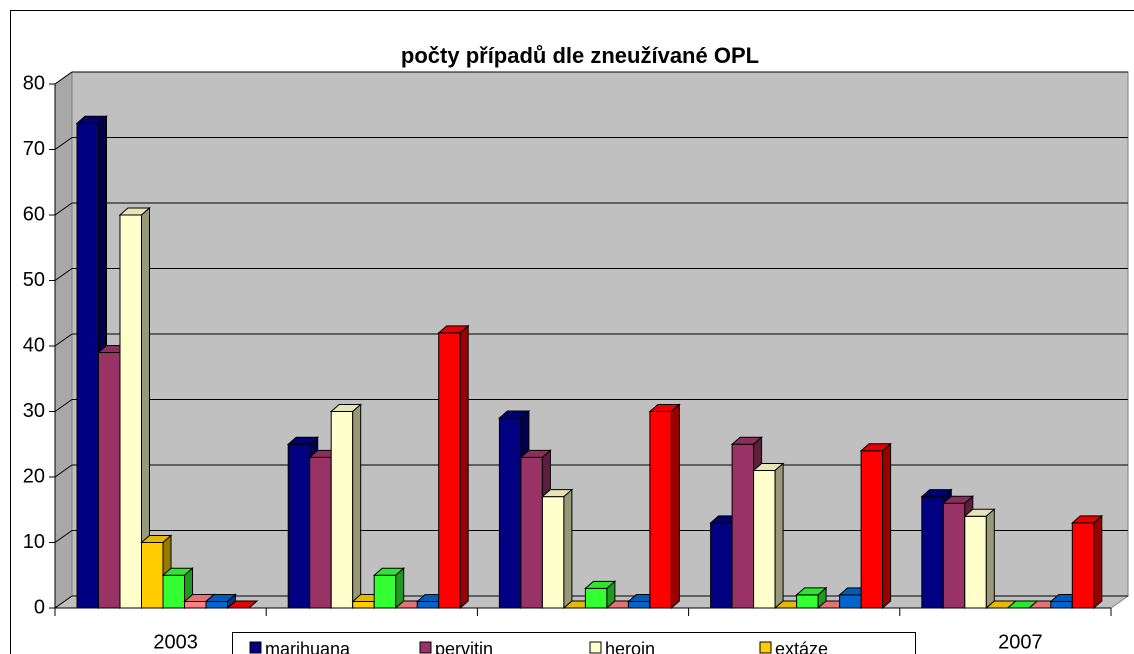 The image size is (1134, 654). I want to click on legend-label: pervitin, so click(464, 646).